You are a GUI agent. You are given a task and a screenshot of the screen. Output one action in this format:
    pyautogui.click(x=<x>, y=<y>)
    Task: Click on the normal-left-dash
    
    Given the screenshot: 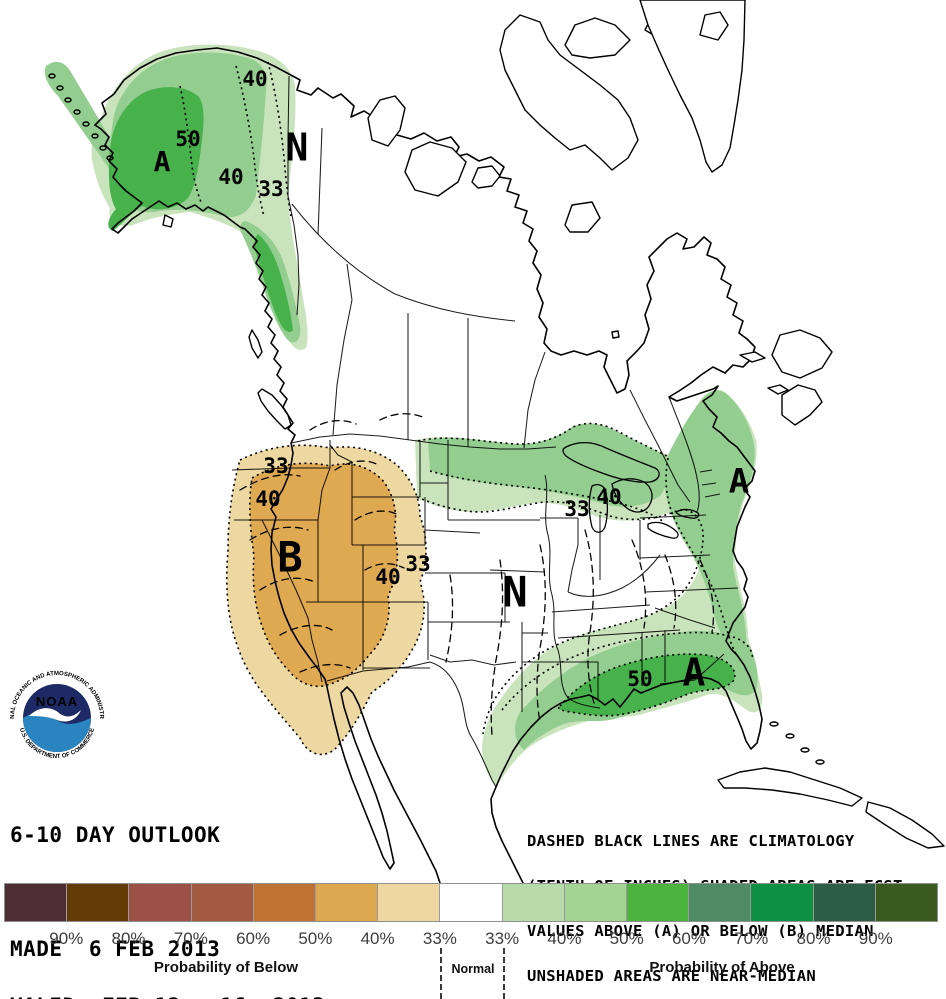 What is the action you would take?
    pyautogui.click(x=441, y=973)
    